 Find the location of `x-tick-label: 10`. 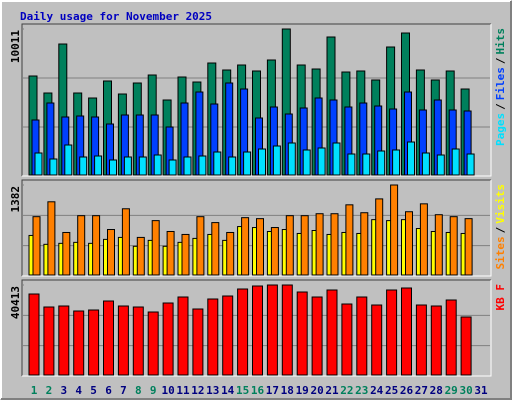

x-tick-label: 10 is located at coordinates (167, 390).